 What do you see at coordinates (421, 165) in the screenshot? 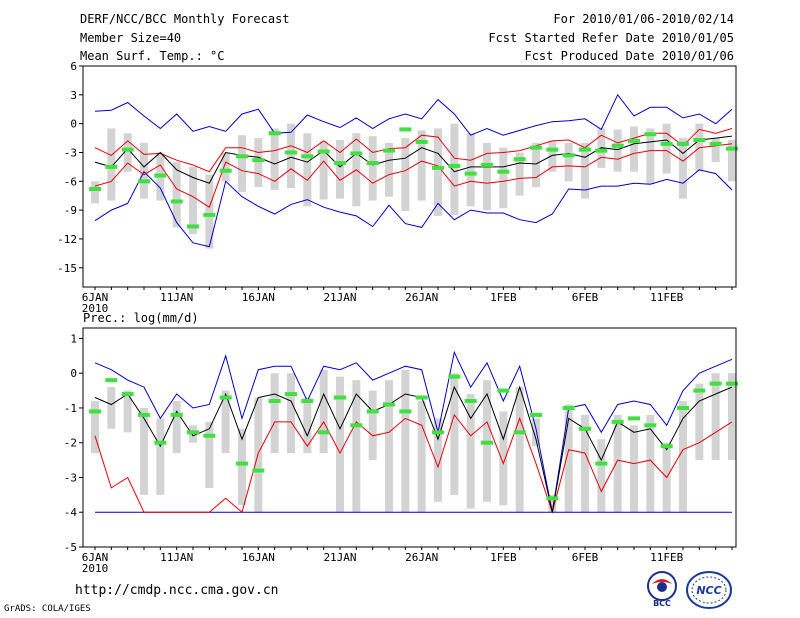
I see `box-temp-1/26` at bounding box center [421, 165].